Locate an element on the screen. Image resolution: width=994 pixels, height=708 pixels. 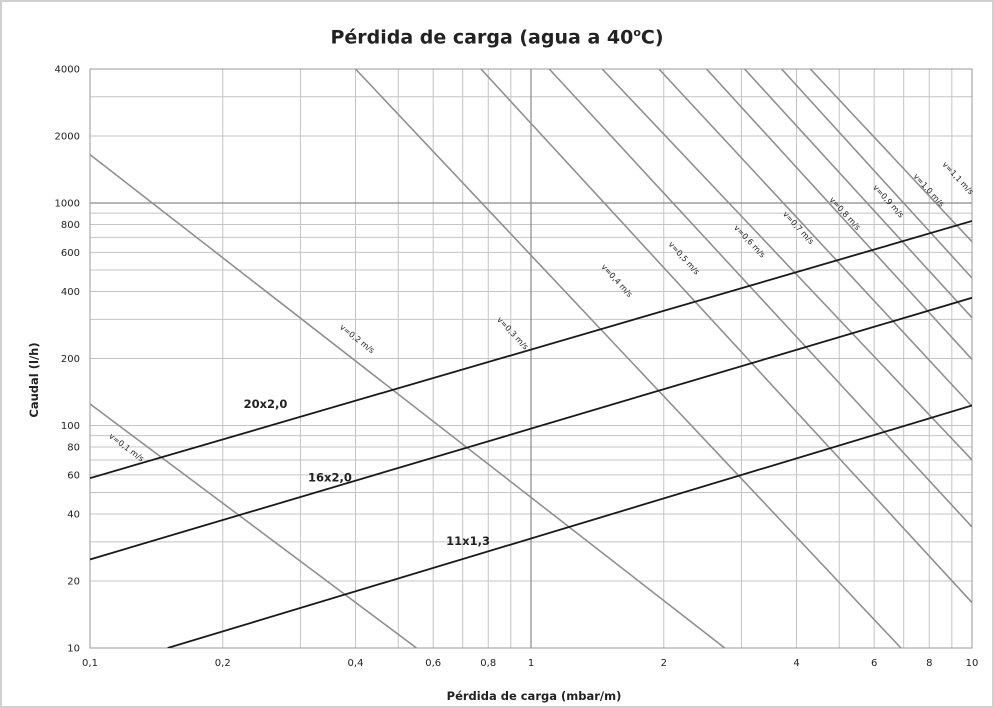
x-tick-label: 0,1 is located at coordinates (90, 663).